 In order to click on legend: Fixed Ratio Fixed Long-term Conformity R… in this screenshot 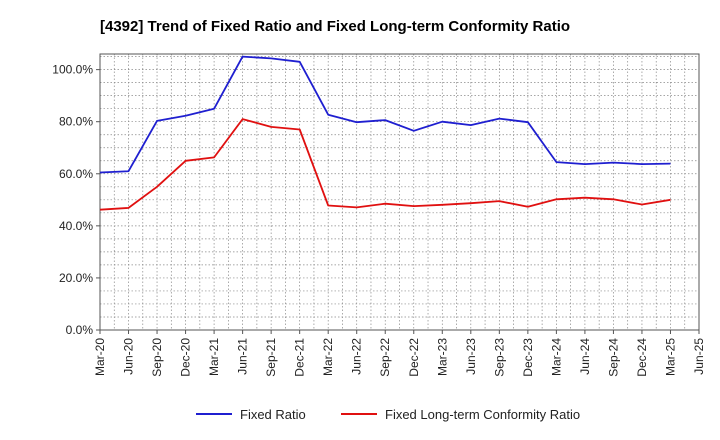, I will do `click(388, 414)`.